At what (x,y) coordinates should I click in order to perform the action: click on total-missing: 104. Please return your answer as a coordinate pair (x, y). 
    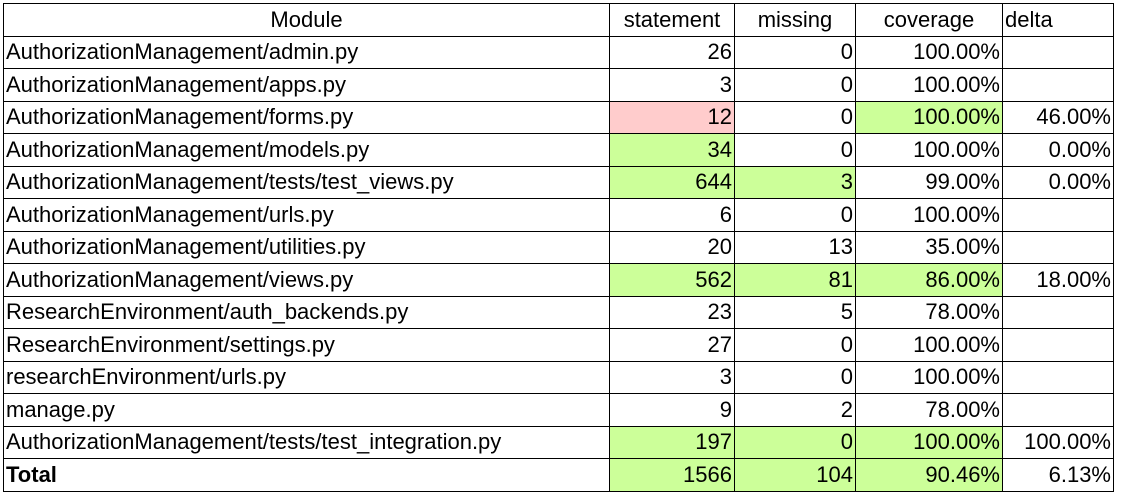
    Looking at the image, I should click on (795, 475).